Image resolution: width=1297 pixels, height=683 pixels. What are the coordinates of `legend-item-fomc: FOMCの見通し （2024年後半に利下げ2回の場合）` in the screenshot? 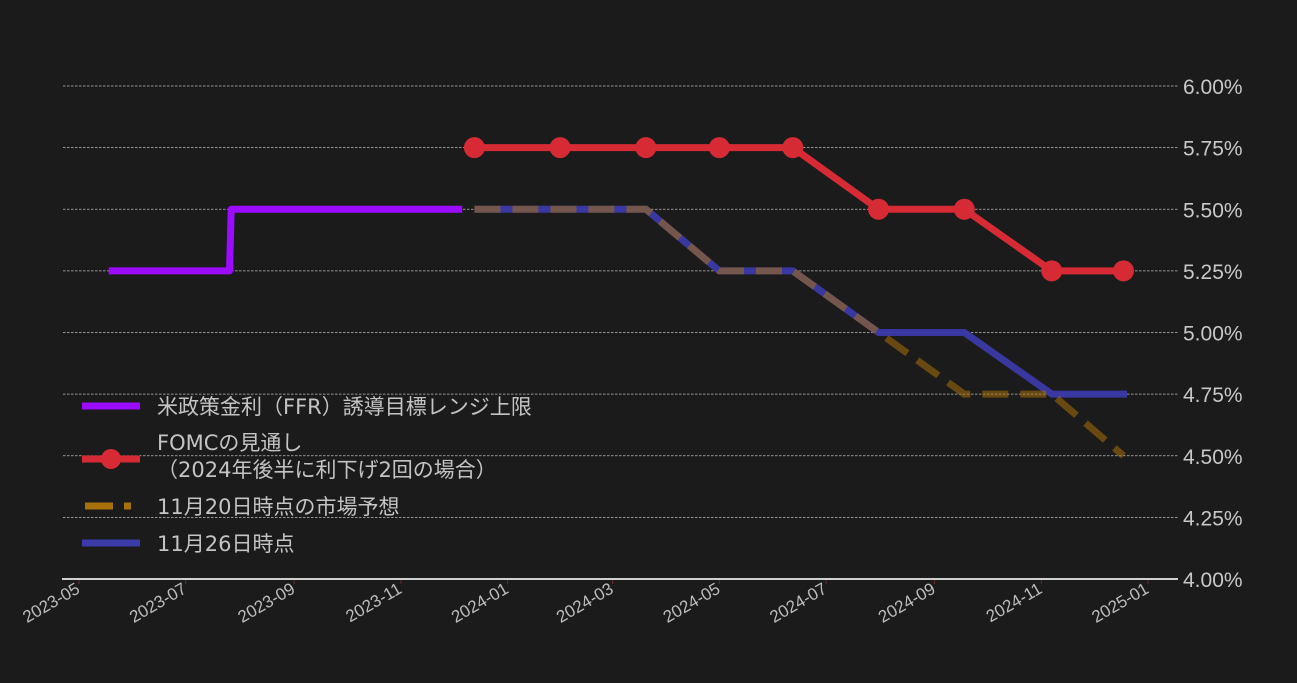 It's located at (289, 456).